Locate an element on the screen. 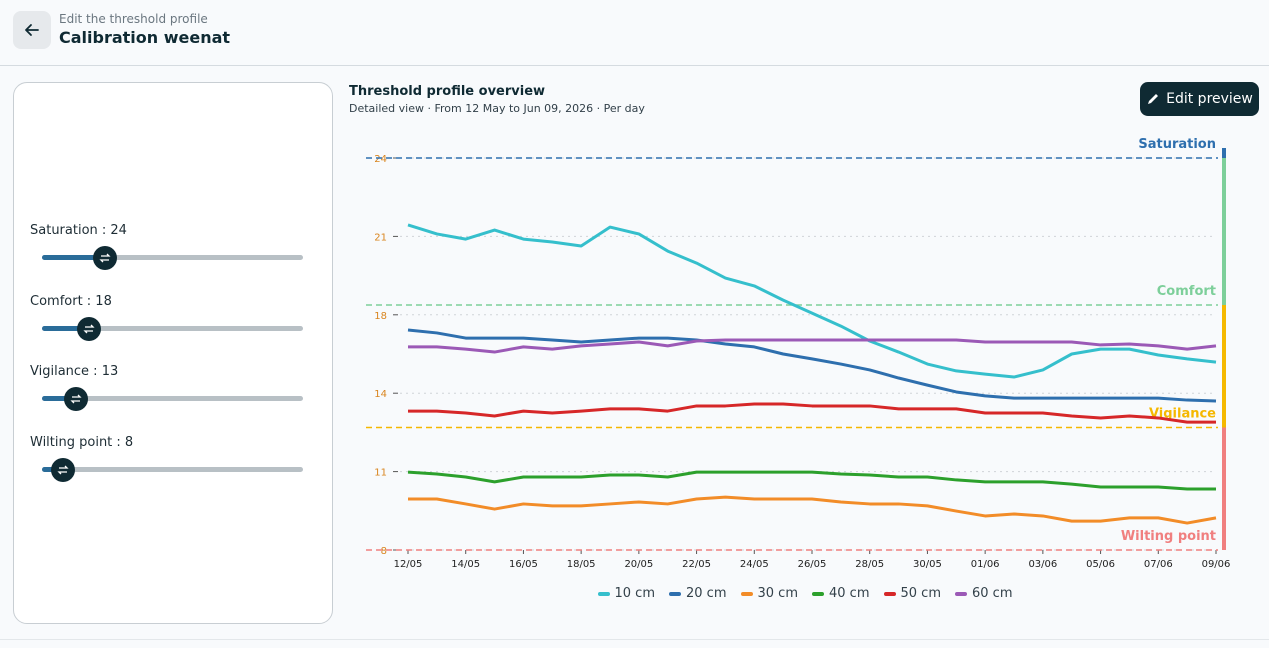 This screenshot has height=648, width=1269. y-tick-label: 24 is located at coordinates (380, 159).